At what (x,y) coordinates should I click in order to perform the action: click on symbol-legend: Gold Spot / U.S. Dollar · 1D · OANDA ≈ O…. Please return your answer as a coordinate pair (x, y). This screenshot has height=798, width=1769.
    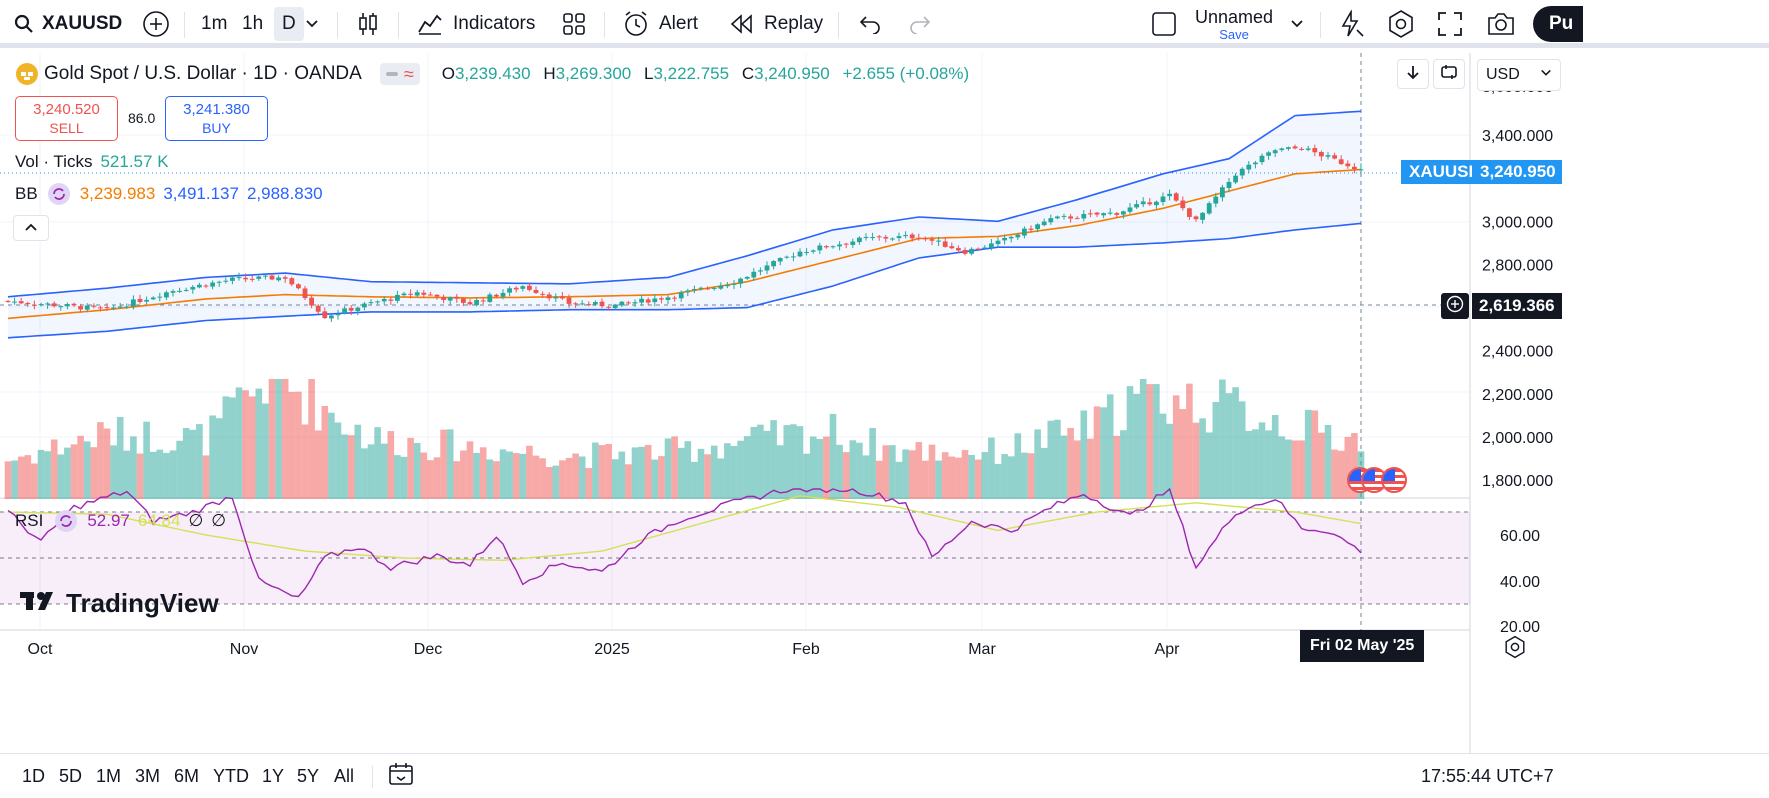
    Looking at the image, I should click on (492, 74).